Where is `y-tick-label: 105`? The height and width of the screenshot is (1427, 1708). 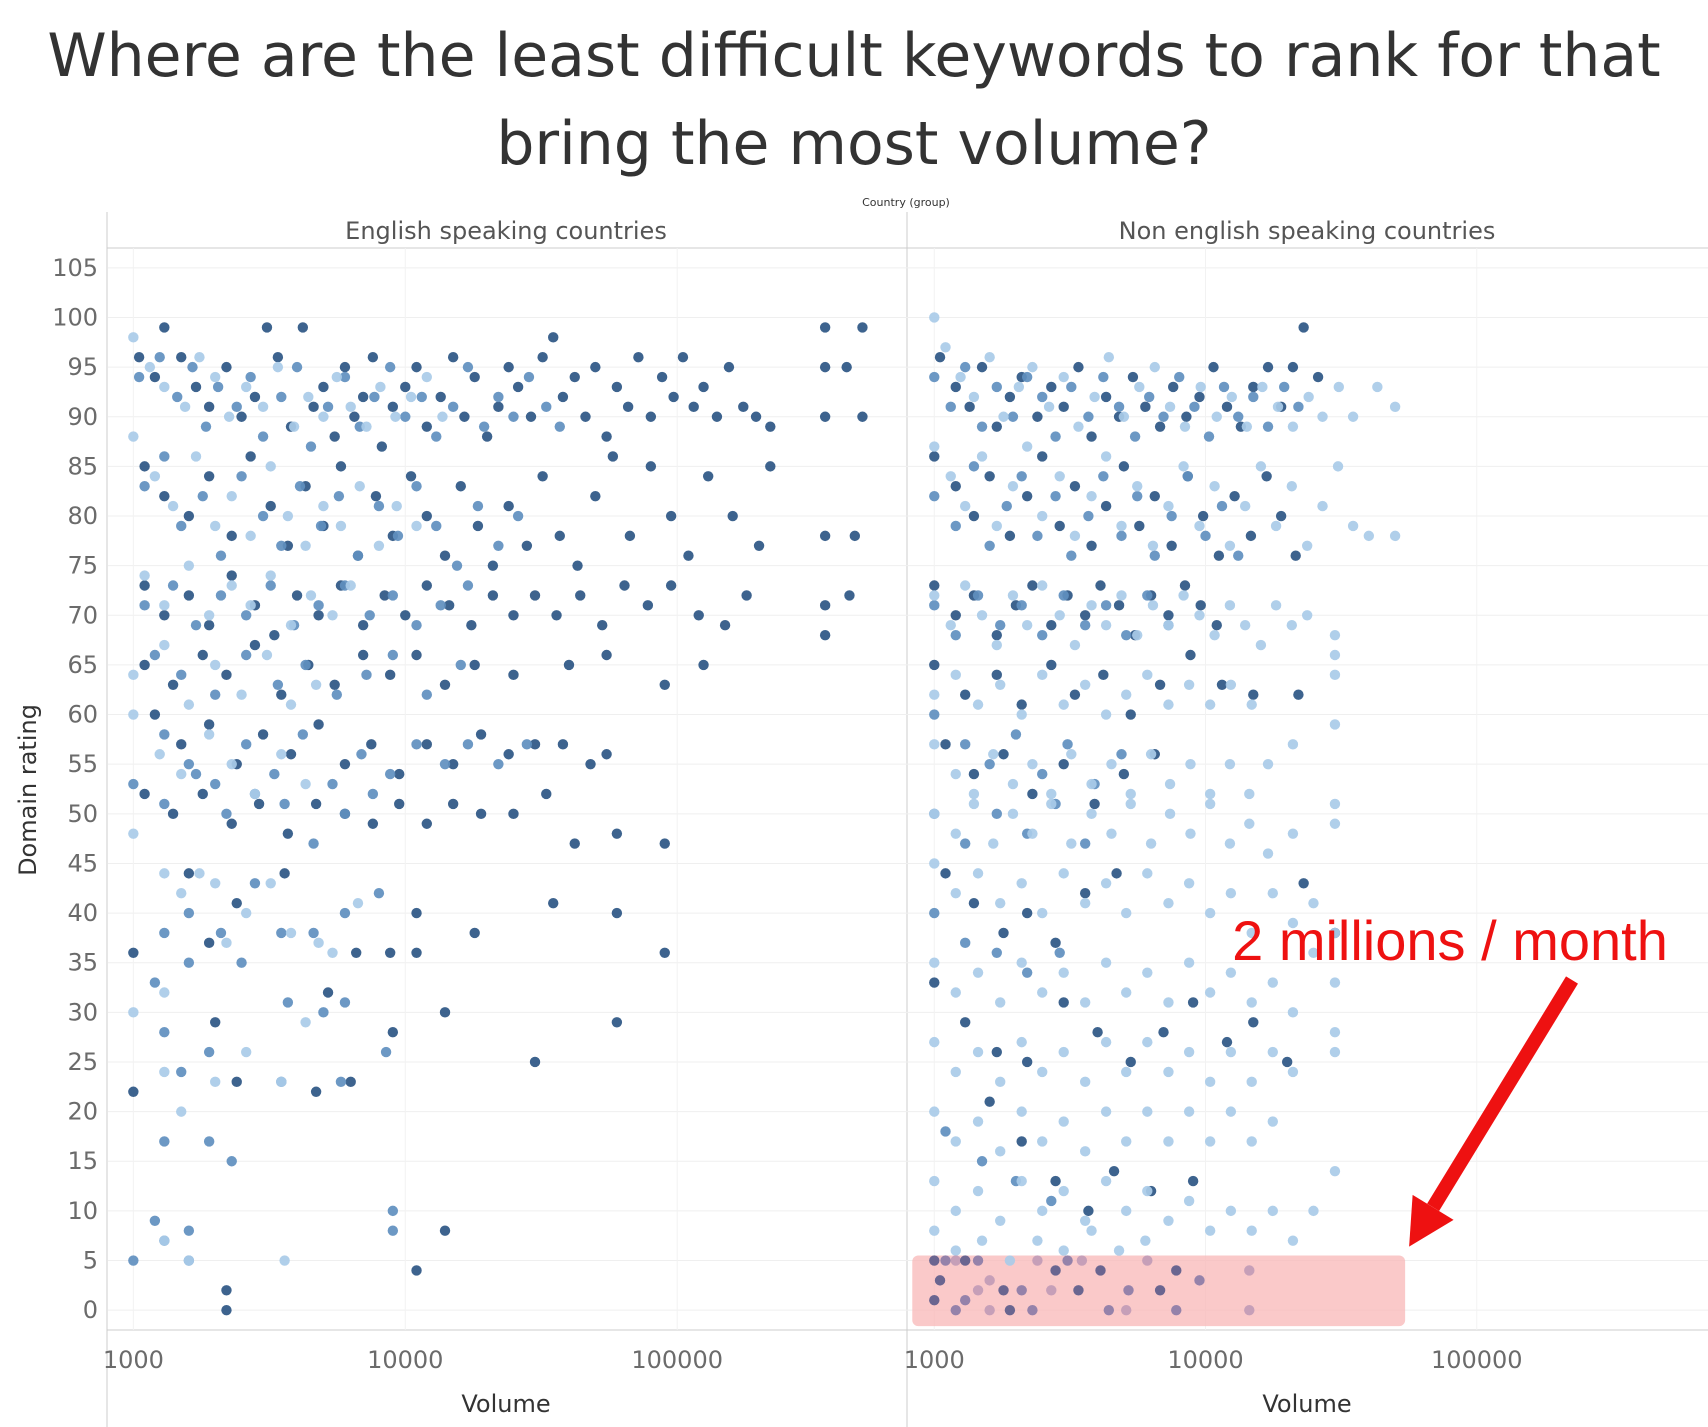 y-tick-label: 105 is located at coordinates (75, 268).